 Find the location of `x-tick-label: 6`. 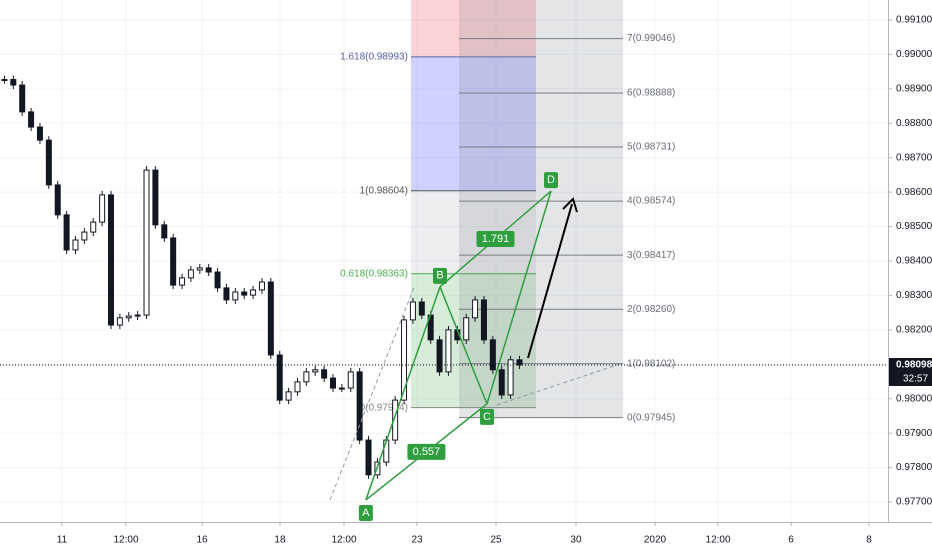

x-tick-label: 6 is located at coordinates (791, 540).